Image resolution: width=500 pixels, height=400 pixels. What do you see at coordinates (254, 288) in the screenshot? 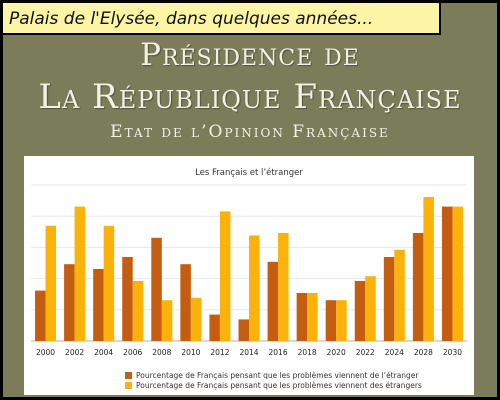
I see `bar-series2-2014` at bounding box center [254, 288].